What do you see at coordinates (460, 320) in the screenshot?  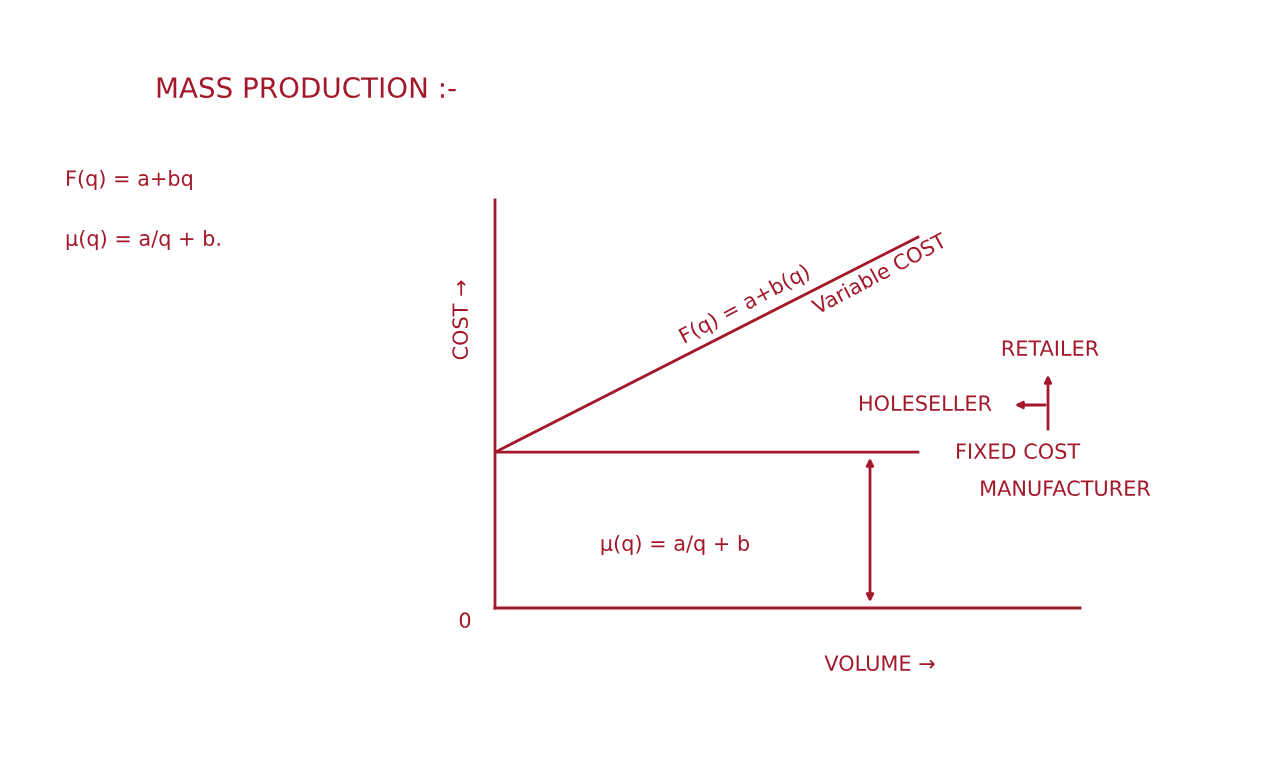 I see `y-axis-title: COST →` at bounding box center [460, 320].